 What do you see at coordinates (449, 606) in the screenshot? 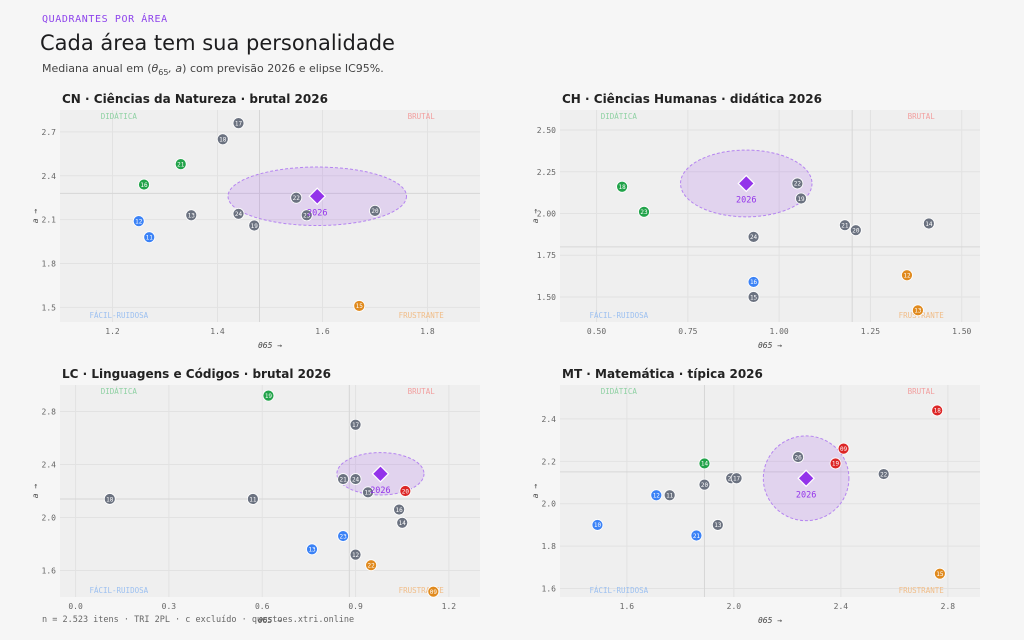
I see `x-tick-label: 1.2` at bounding box center [449, 606].